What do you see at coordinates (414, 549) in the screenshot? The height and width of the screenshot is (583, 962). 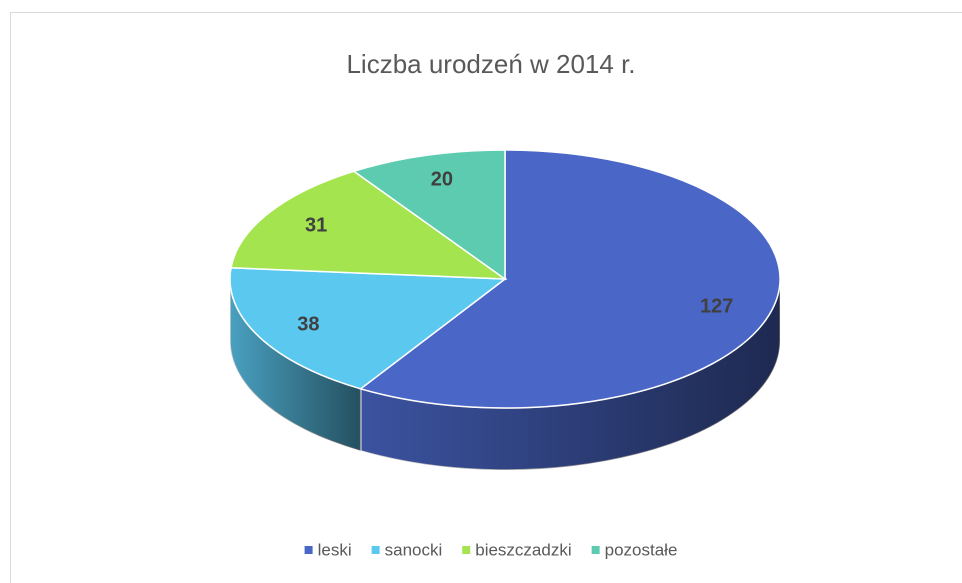 I see `legend-label: sanocki` at bounding box center [414, 549].